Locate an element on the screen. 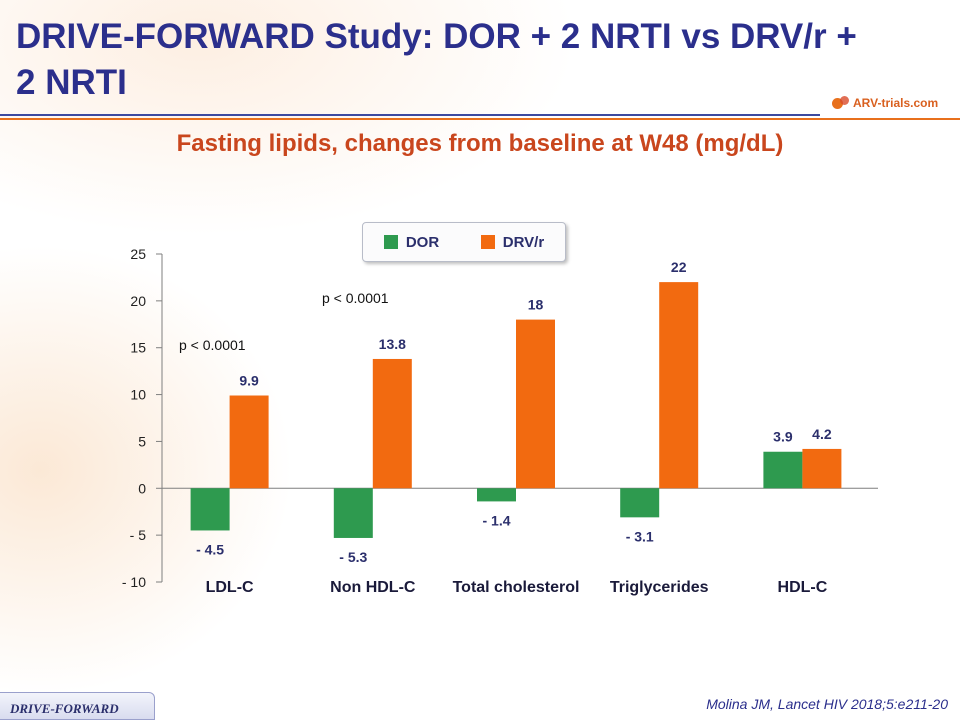  data-label: - 4.5 is located at coordinates (210, 549).